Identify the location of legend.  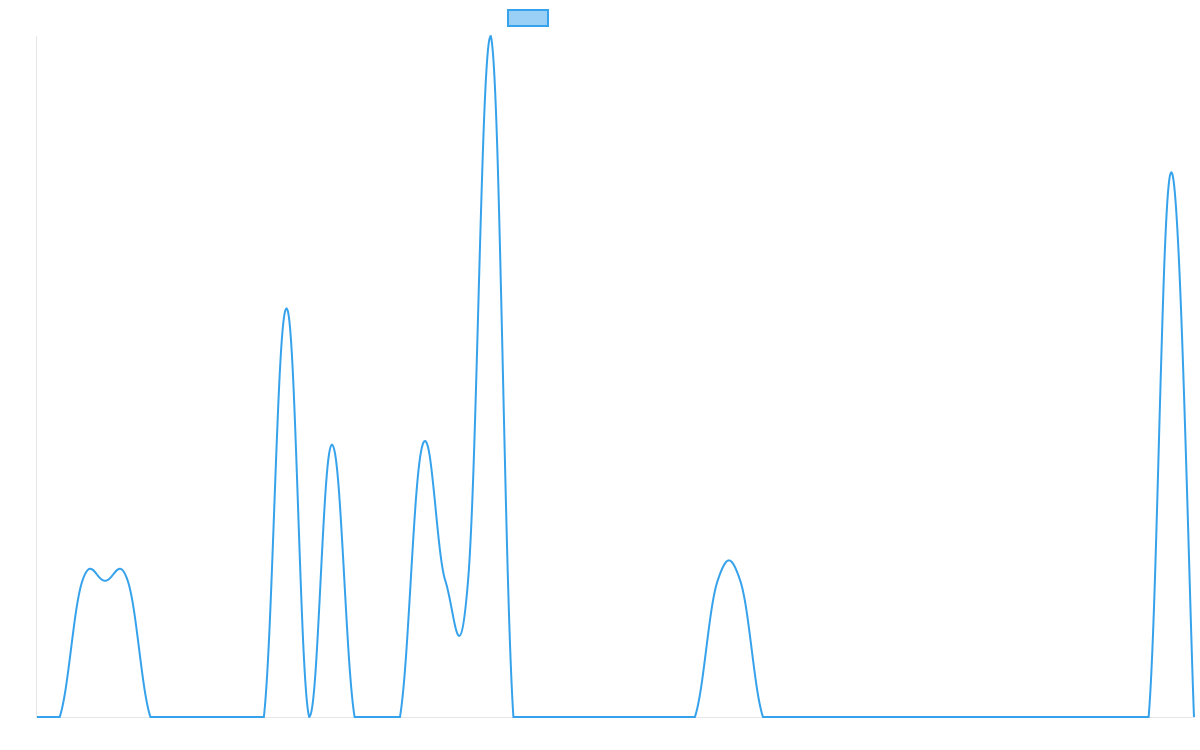
(528, 18).